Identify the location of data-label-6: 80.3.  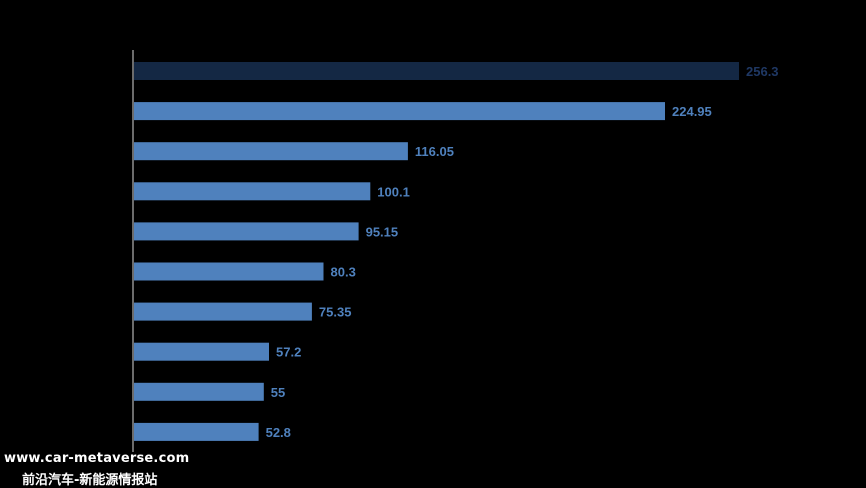
(343, 272).